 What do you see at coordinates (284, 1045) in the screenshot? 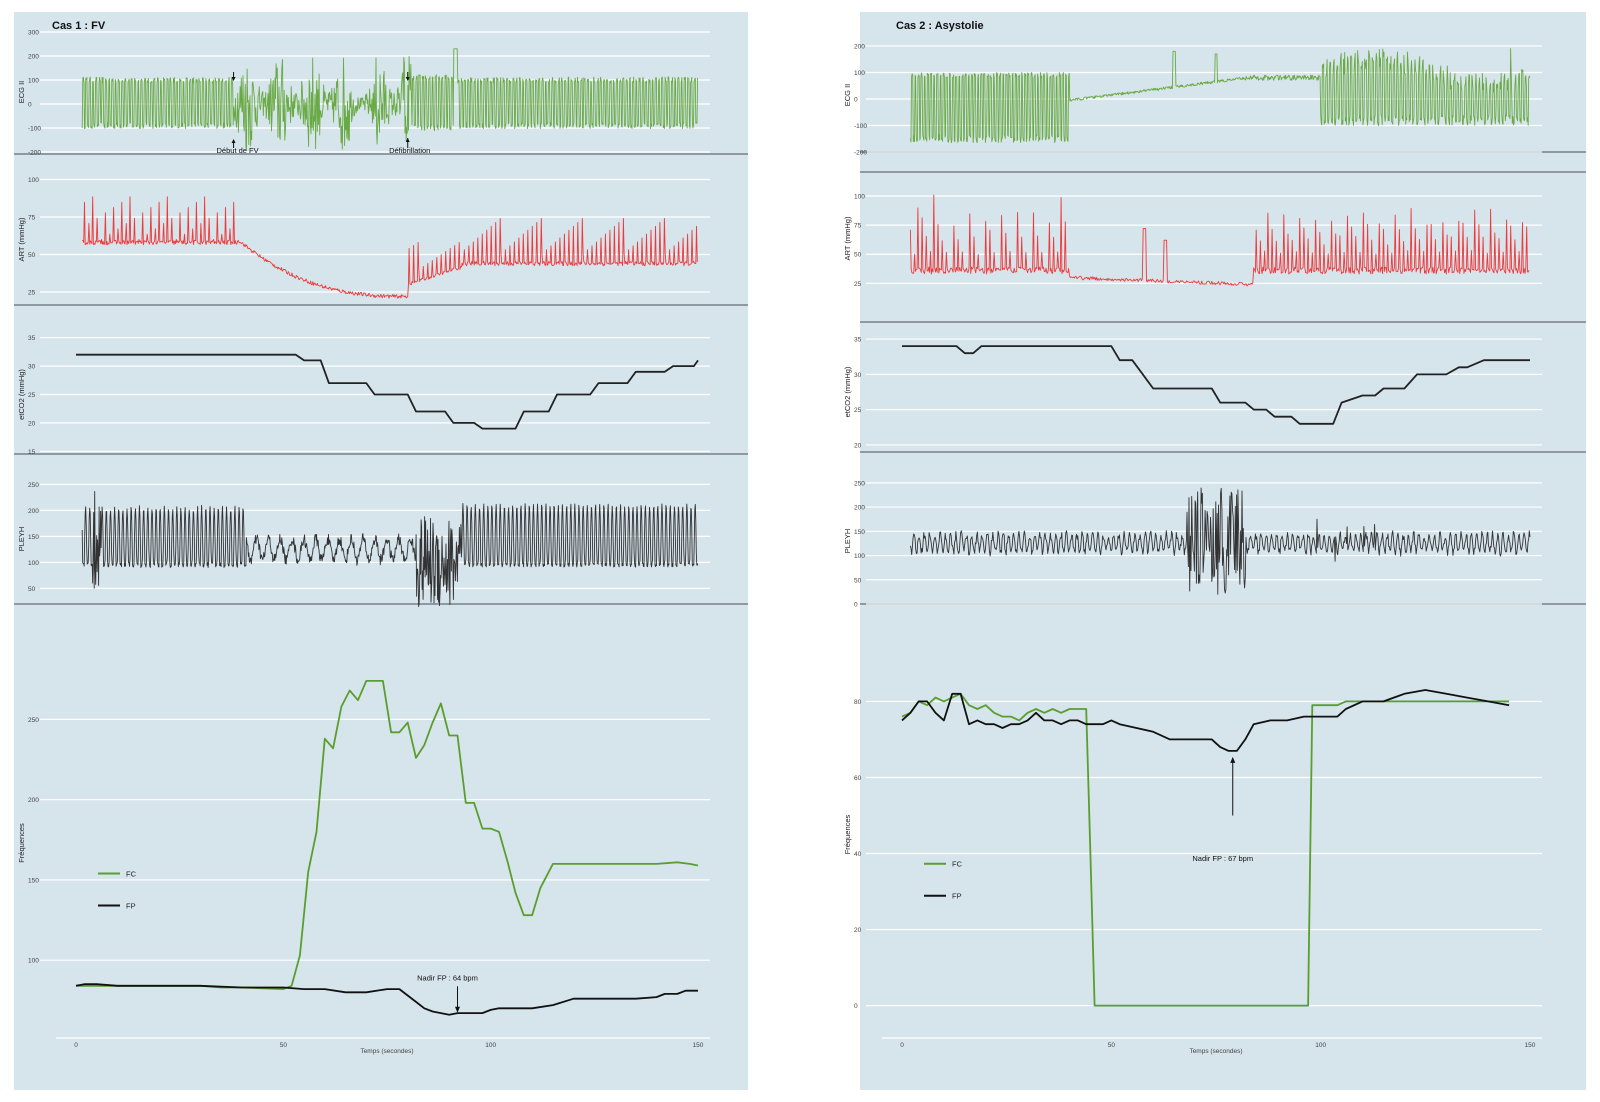
I see `xtick-label: 50` at bounding box center [284, 1045].